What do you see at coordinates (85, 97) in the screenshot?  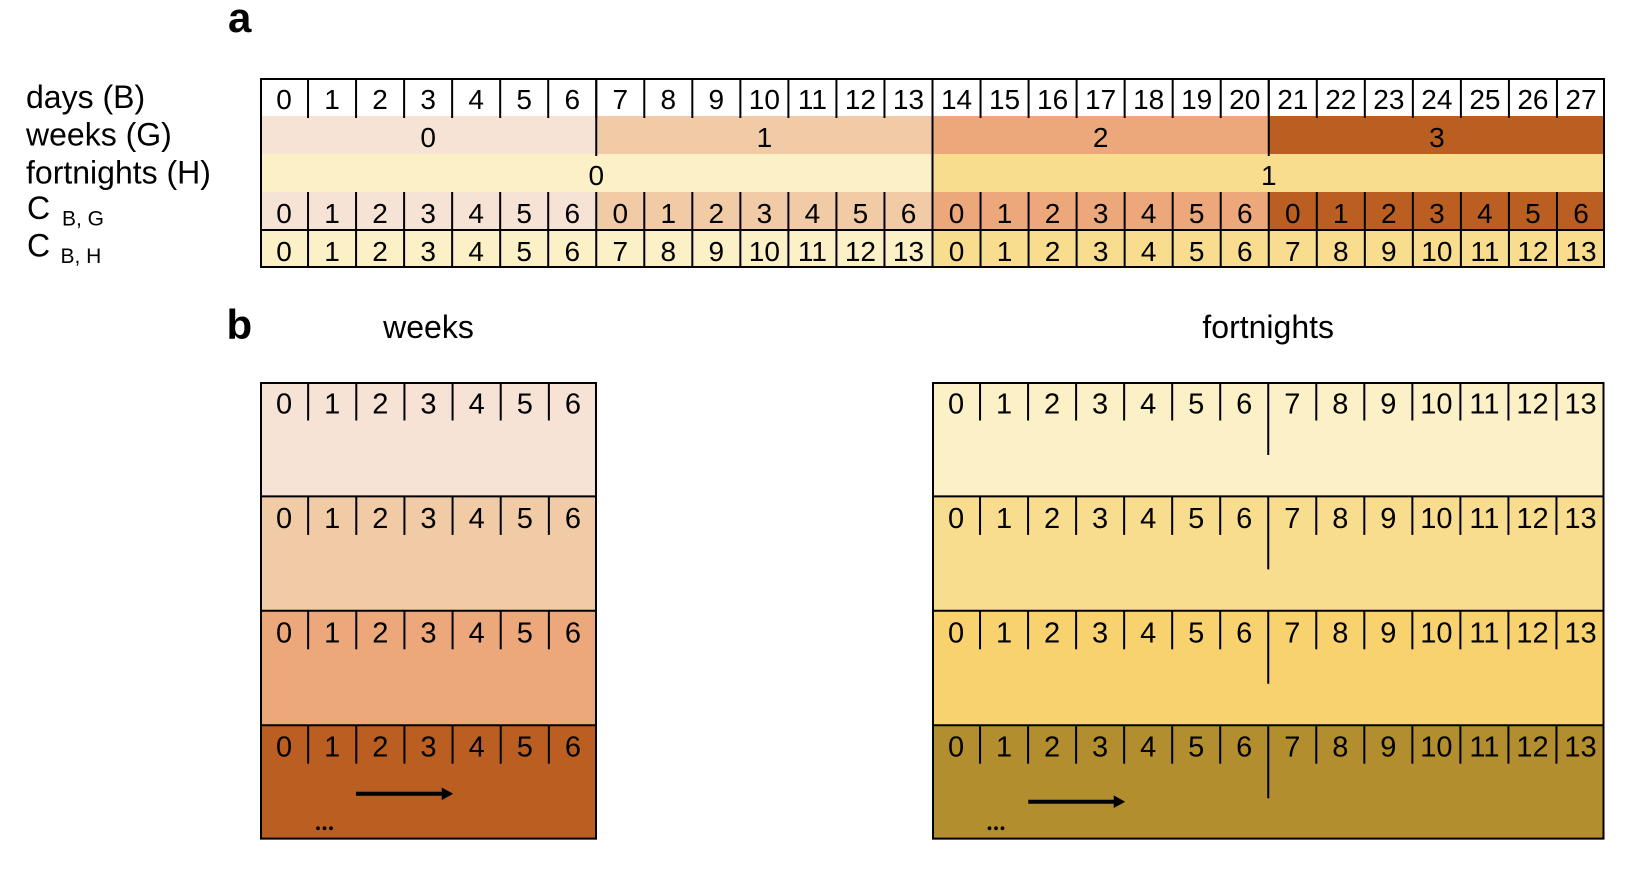 I see `svg-text: days (B)` at bounding box center [85, 97].